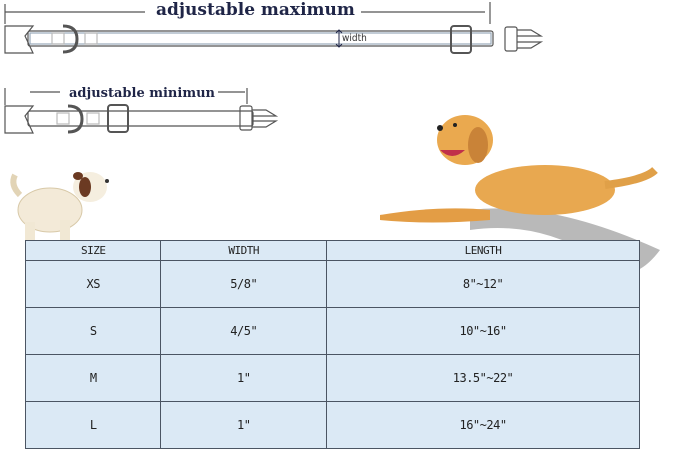  I want to click on table-header-row: SIZE WIDTH LENGTH, so click(332, 250).